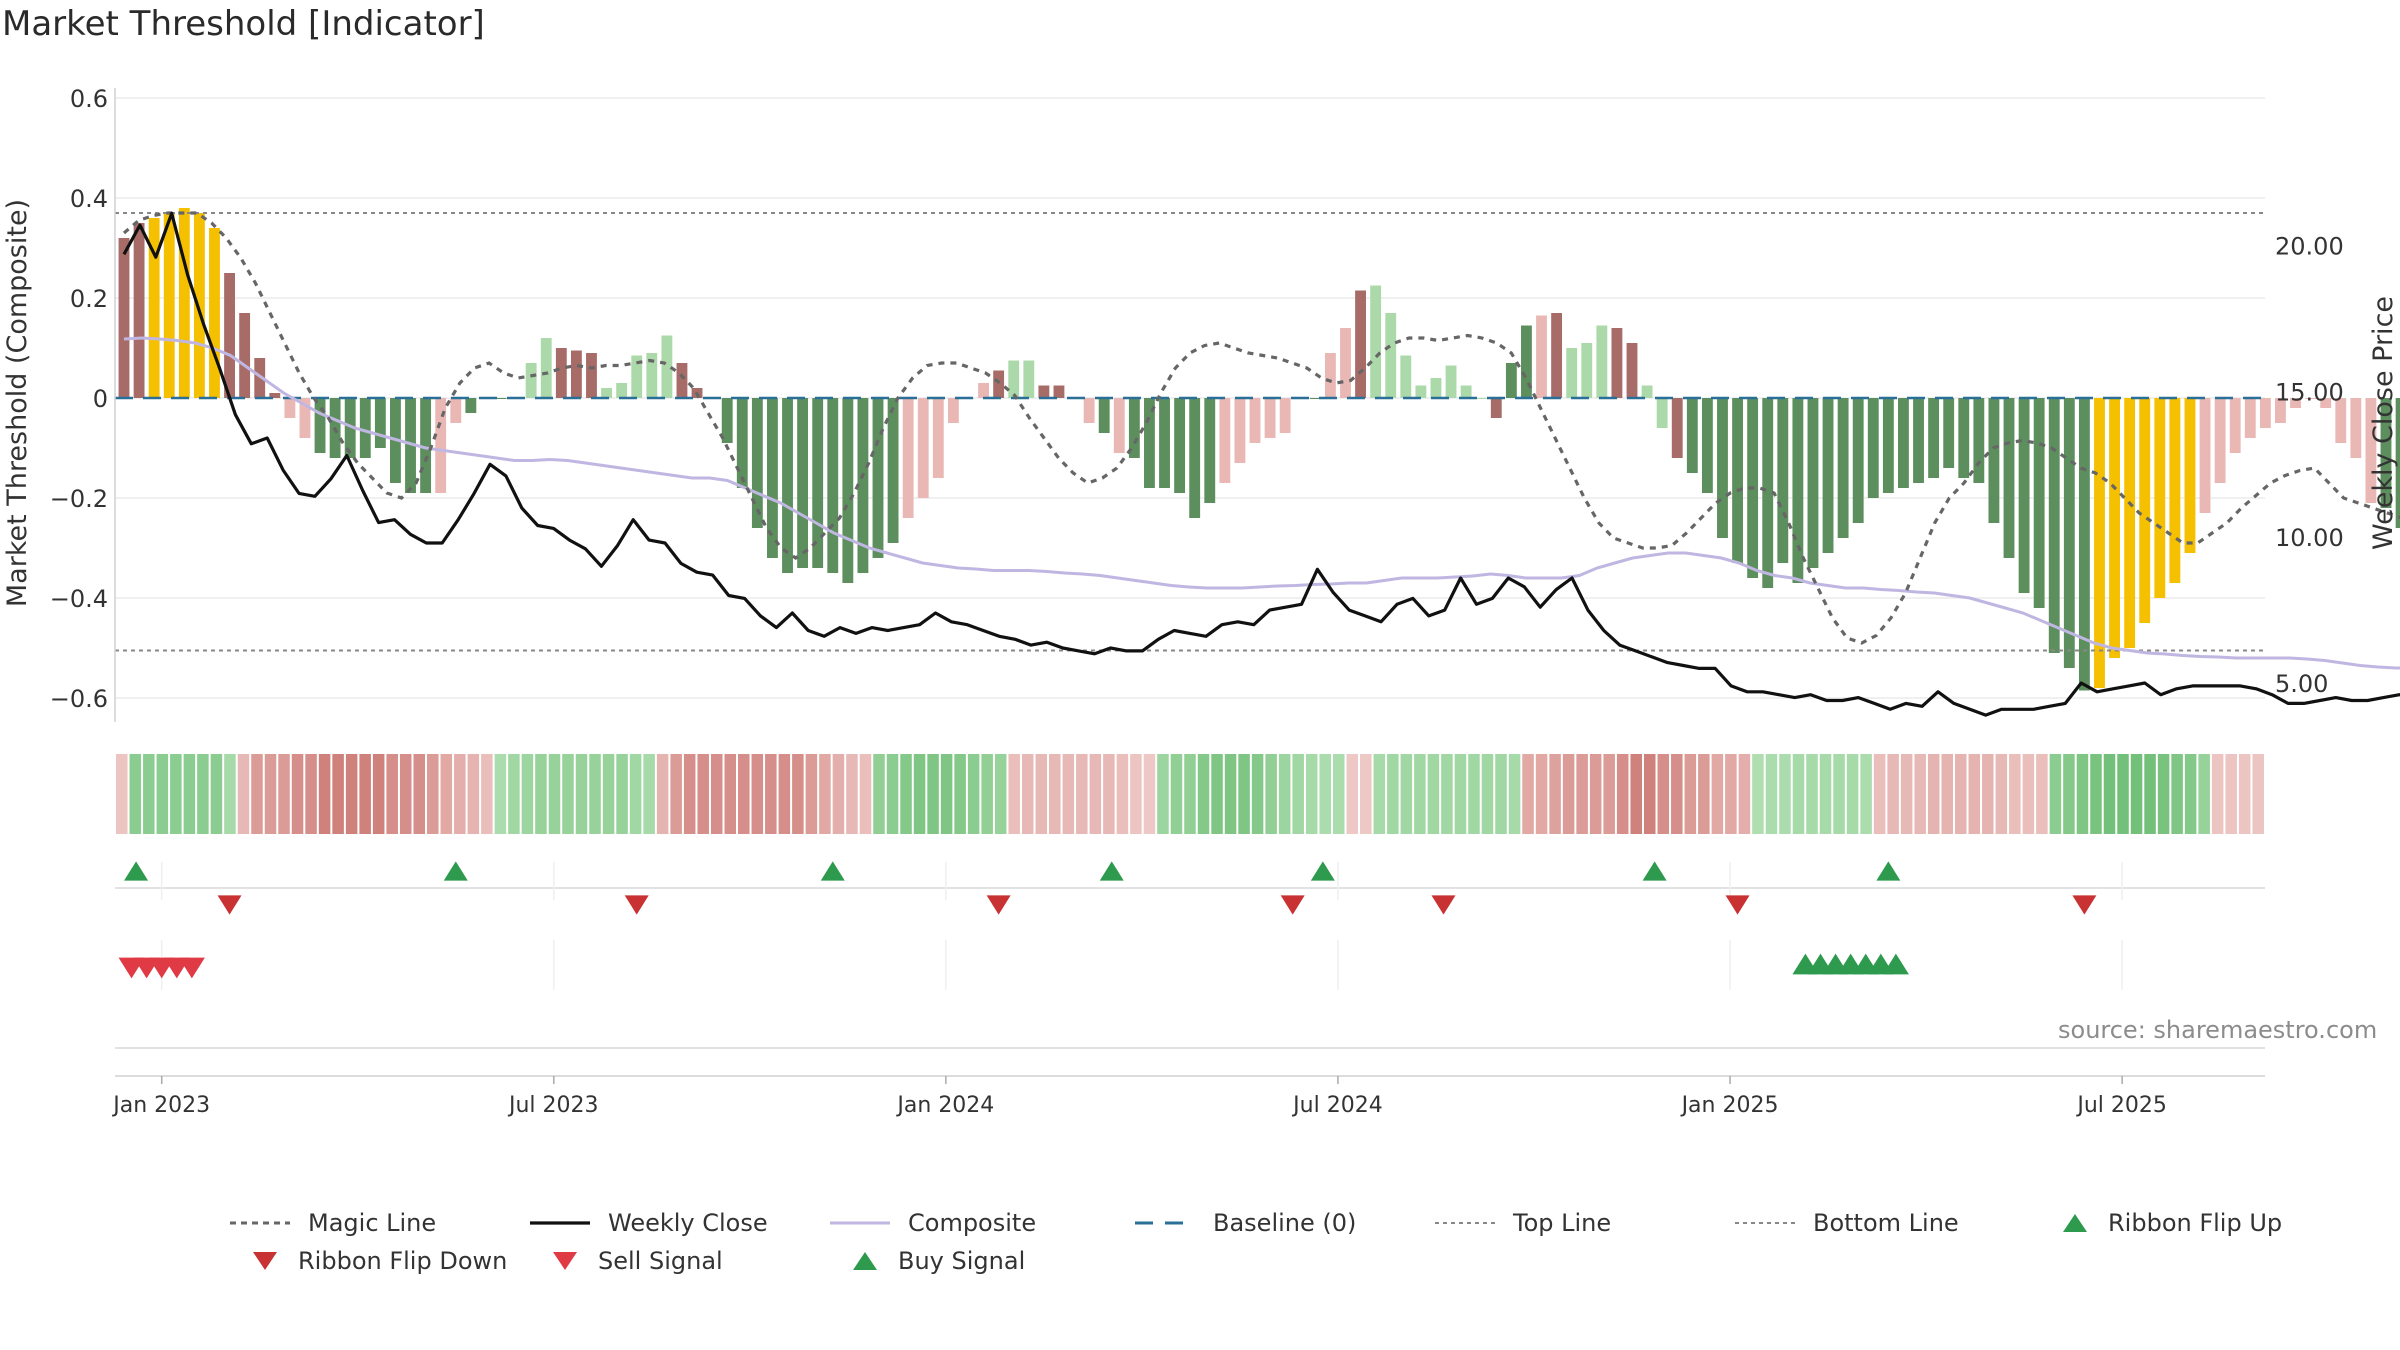 The height and width of the screenshot is (1350, 2400). I want to click on y-right-tick-label: 20.00, so click(2309, 247).